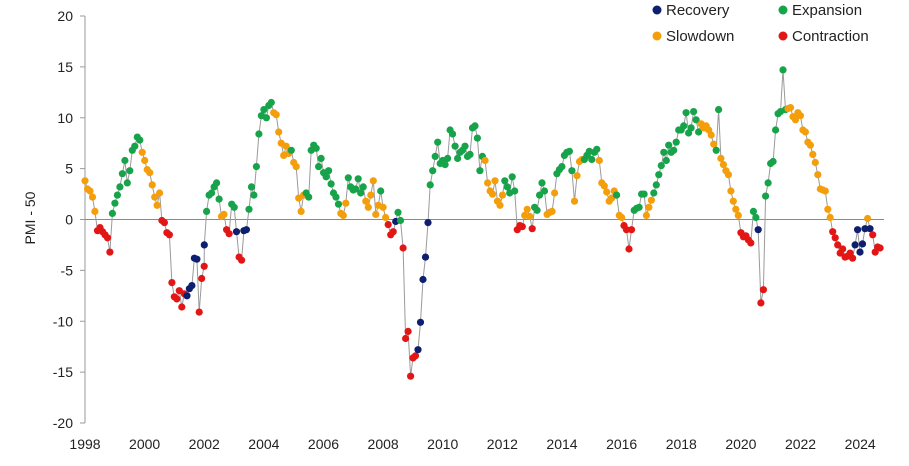 The width and height of the screenshot is (909, 466). What do you see at coordinates (700, 36) in the screenshot?
I see `legend-label-slowdown: Slowdown` at bounding box center [700, 36].